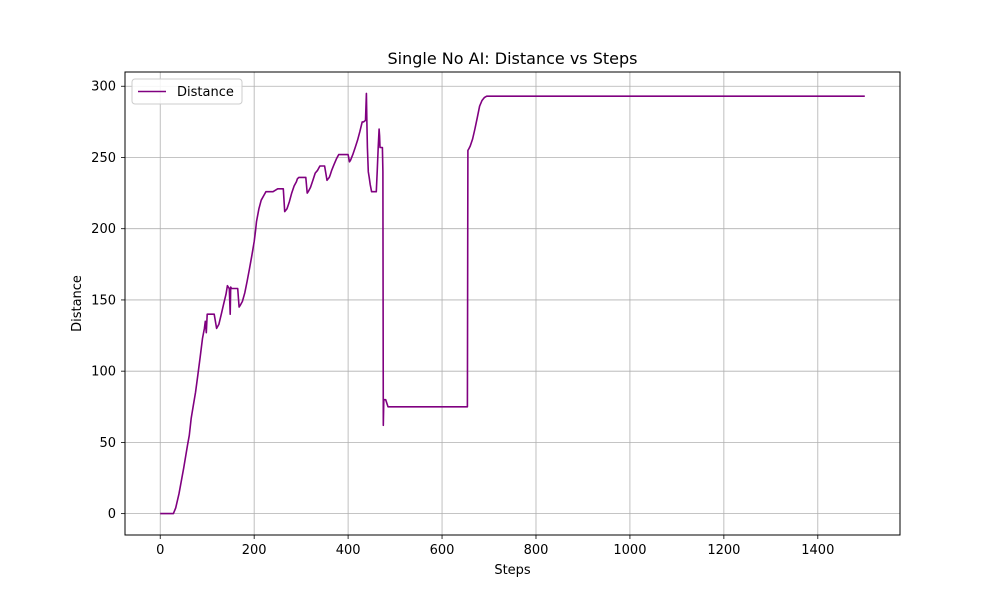 The image size is (1000, 600). I want to click on x-axis-label: Steps, so click(512, 570).